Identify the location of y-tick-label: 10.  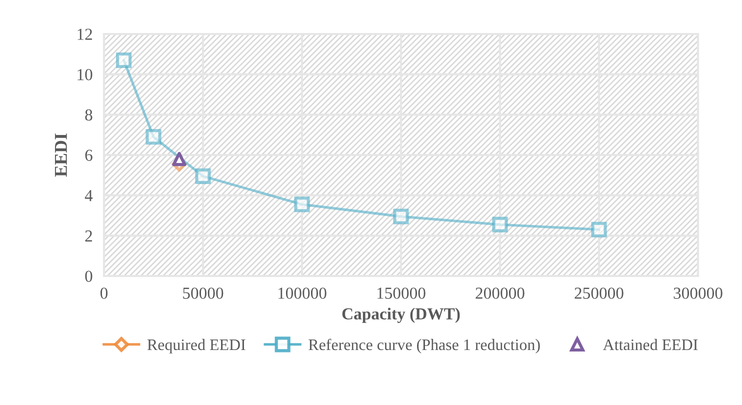
(85, 74).